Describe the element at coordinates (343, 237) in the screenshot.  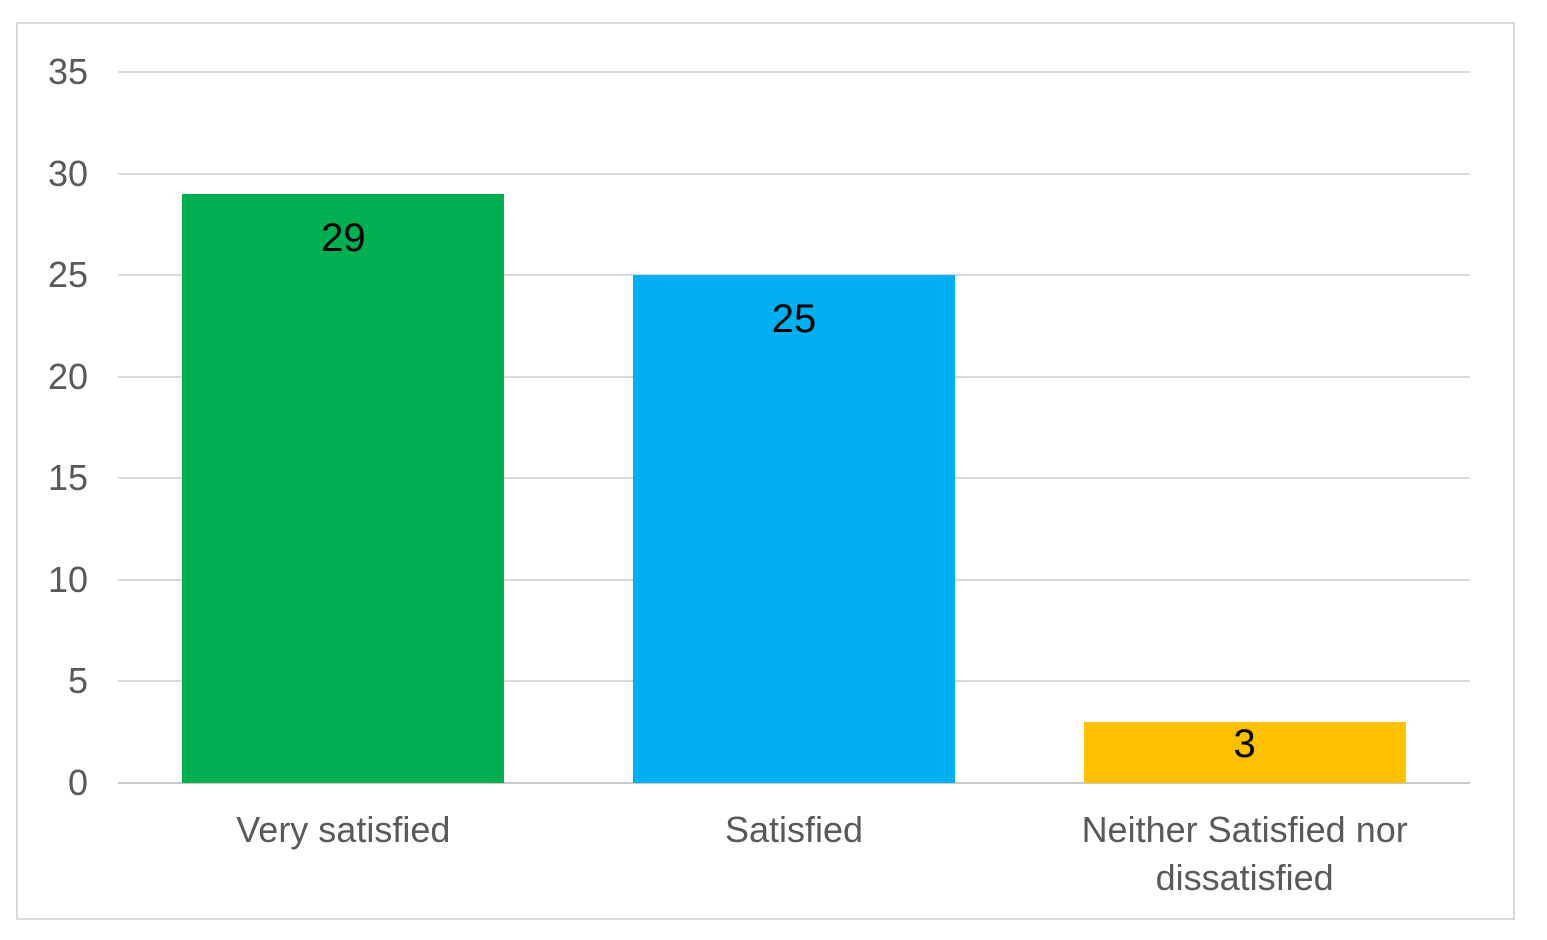
I see `bar-data-label: 29` at that location.